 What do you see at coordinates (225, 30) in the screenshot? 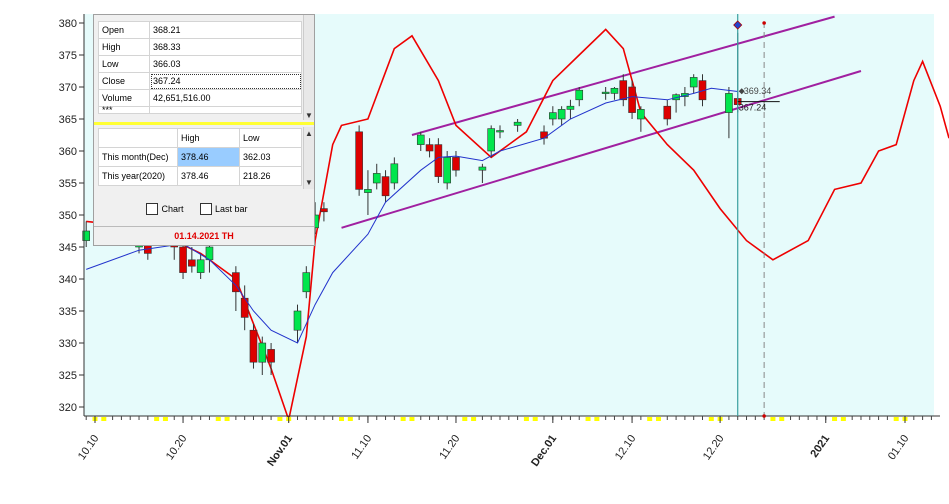
I see `ohlc-value: 368.21` at bounding box center [225, 30].